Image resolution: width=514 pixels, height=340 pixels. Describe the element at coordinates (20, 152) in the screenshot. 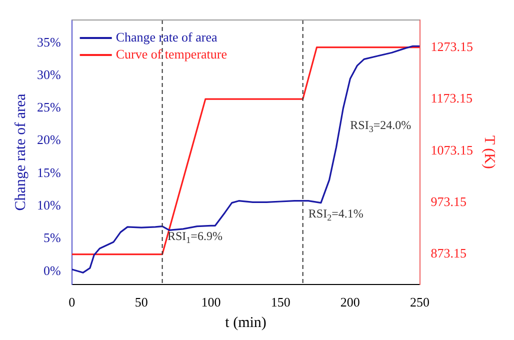

I see `y-axis-title: Change rate of area` at that location.